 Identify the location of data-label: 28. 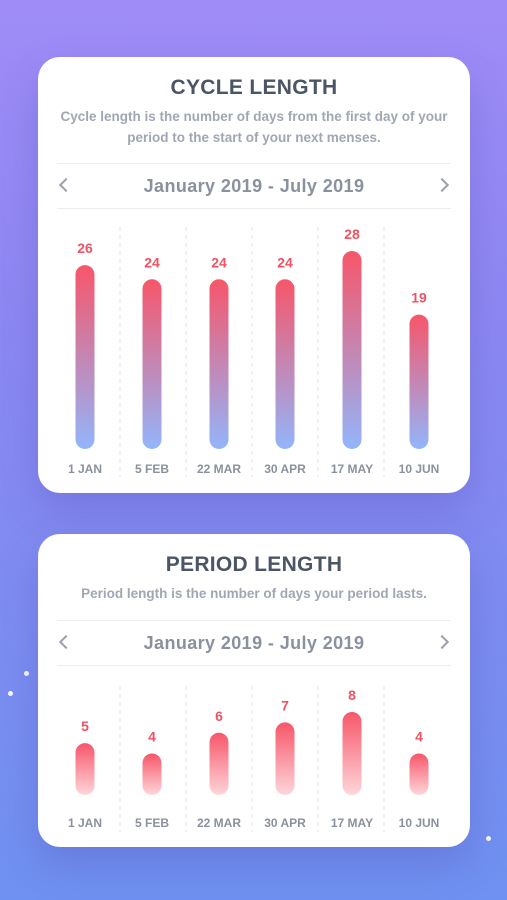
(352, 234).